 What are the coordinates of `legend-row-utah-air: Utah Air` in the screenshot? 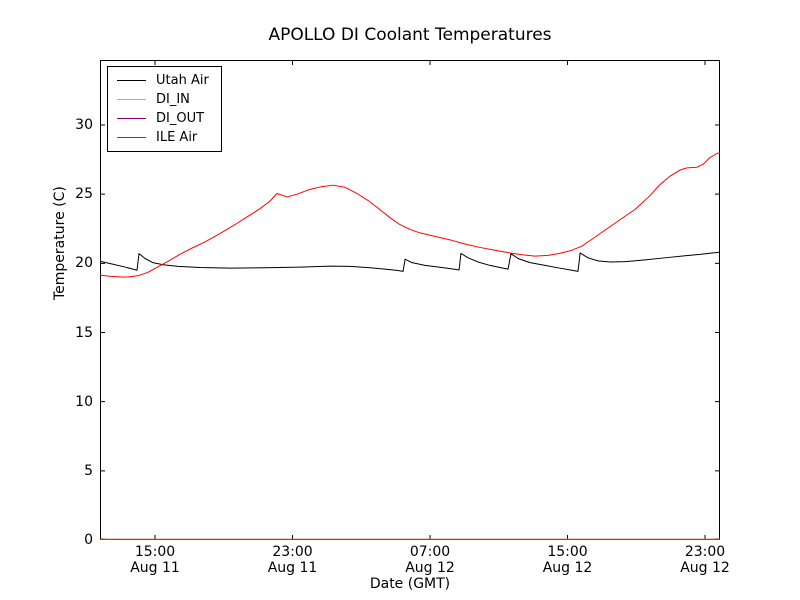 It's located at (163, 80).